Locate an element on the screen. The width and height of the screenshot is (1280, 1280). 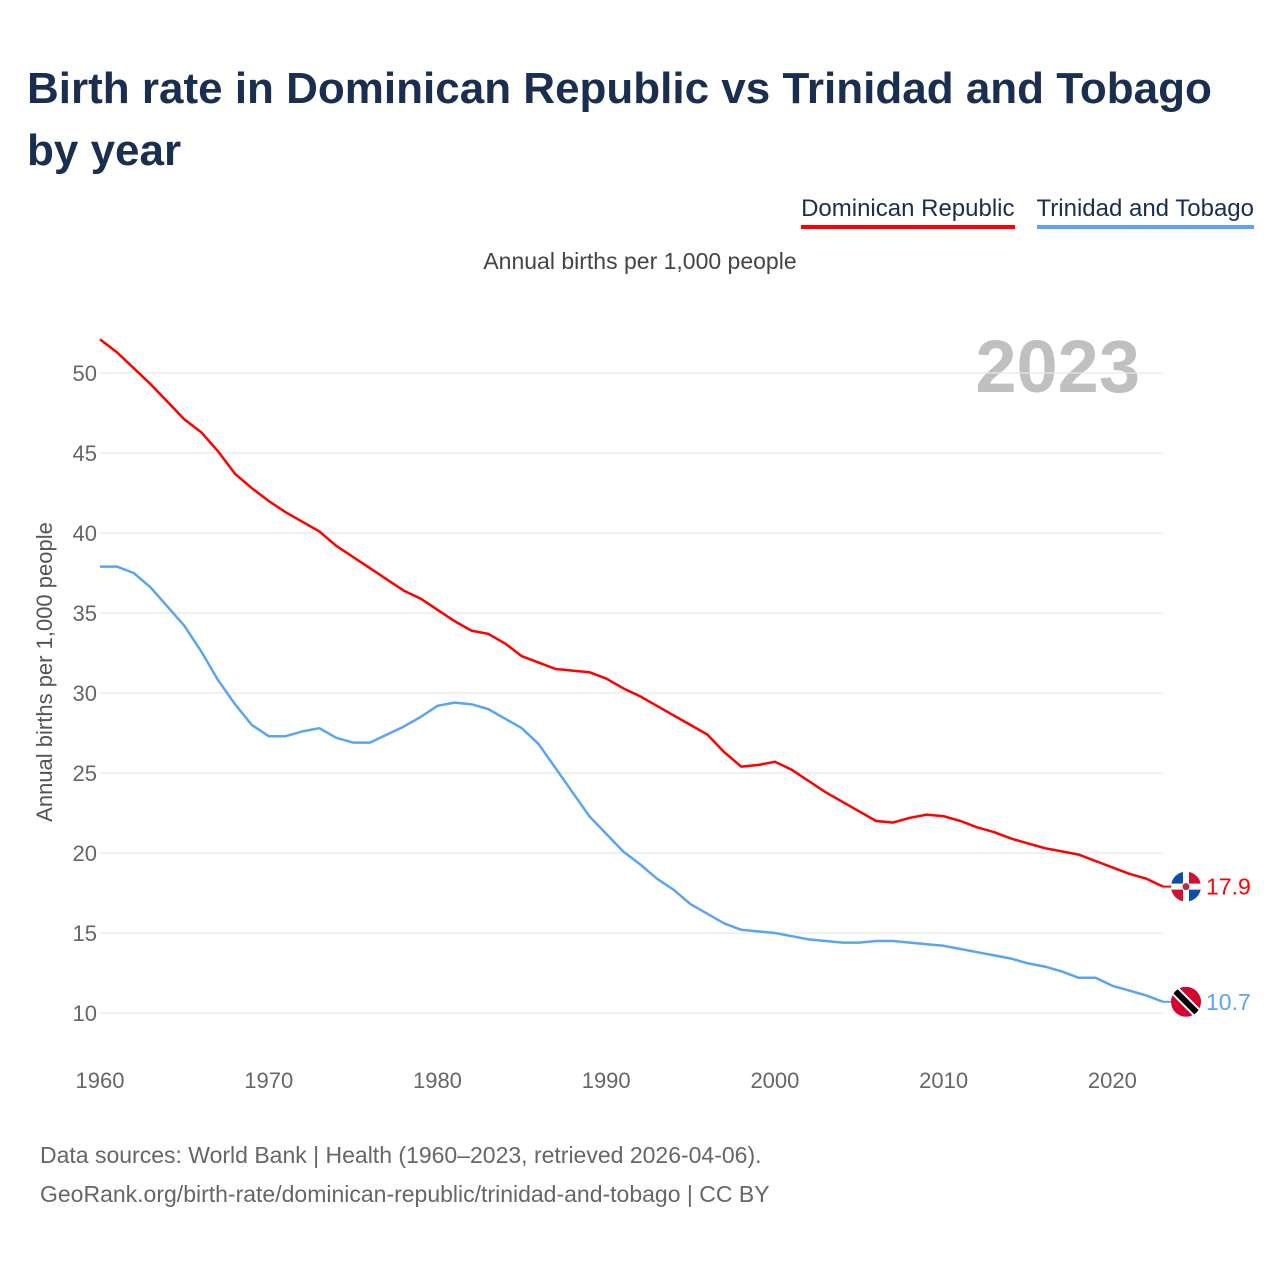
y-tick-label: 40 is located at coordinates (85, 533).